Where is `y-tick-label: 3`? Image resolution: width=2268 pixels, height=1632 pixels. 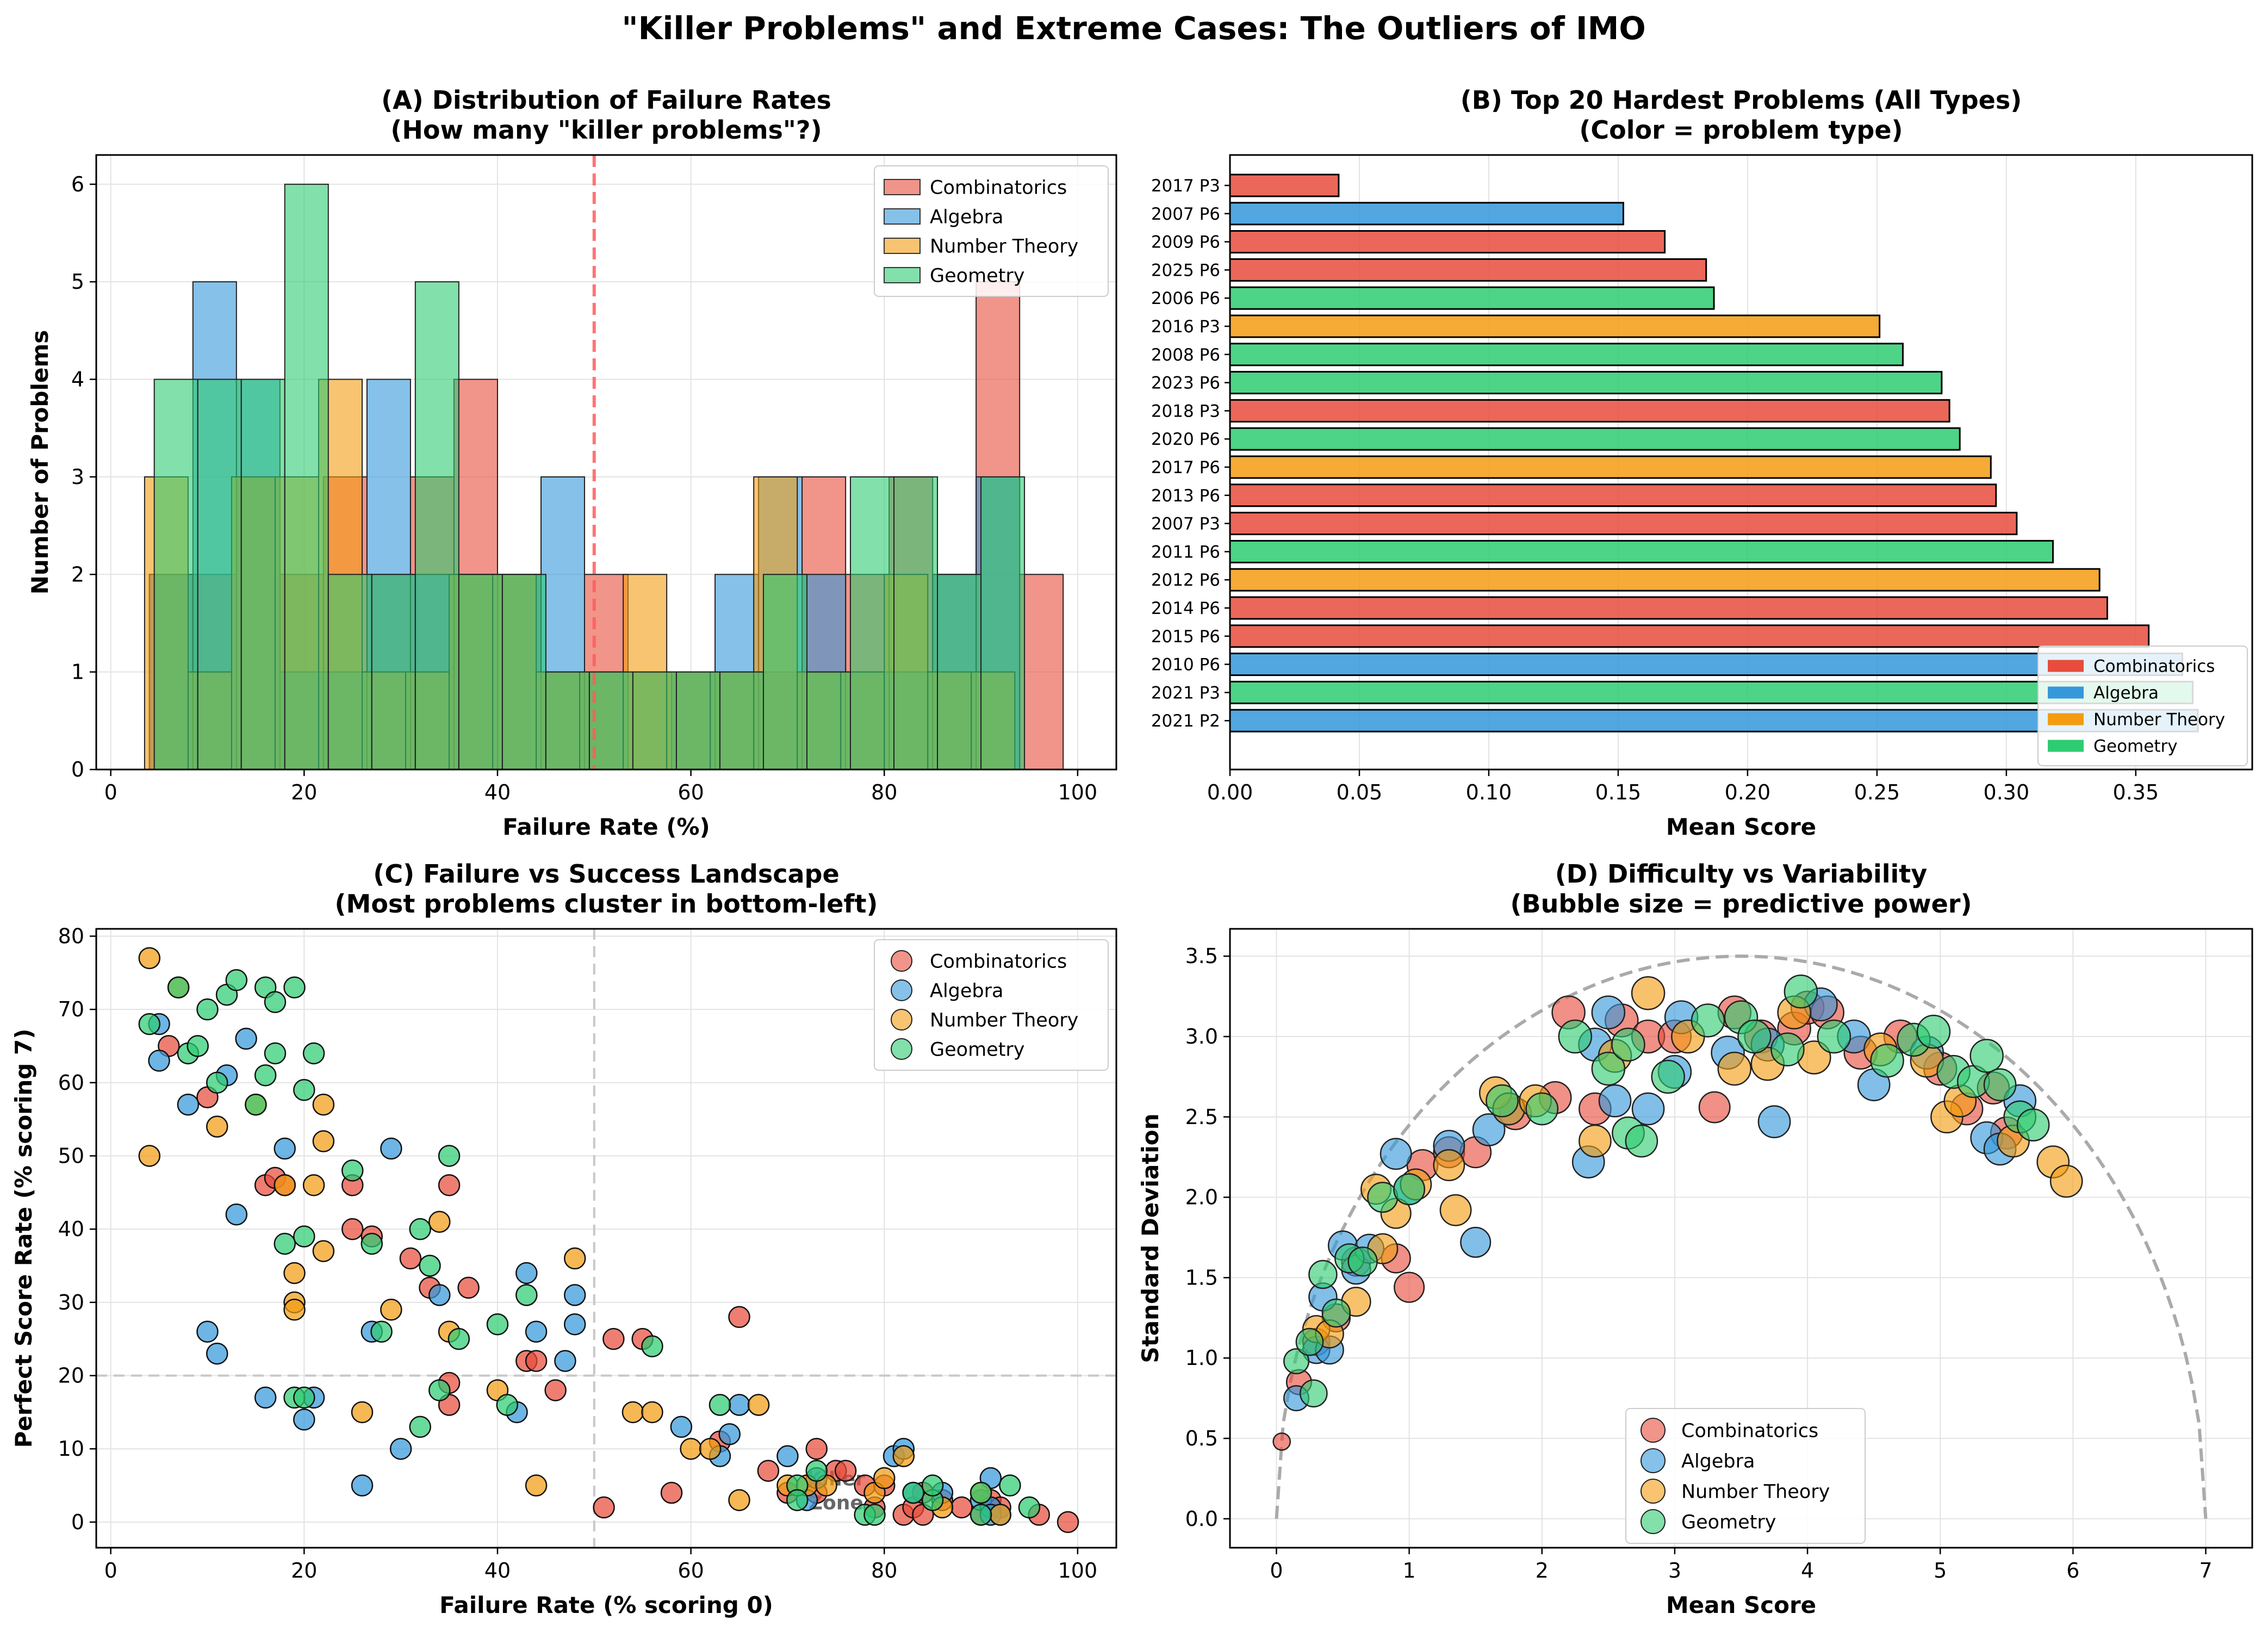 y-tick-label: 3 is located at coordinates (78, 477).